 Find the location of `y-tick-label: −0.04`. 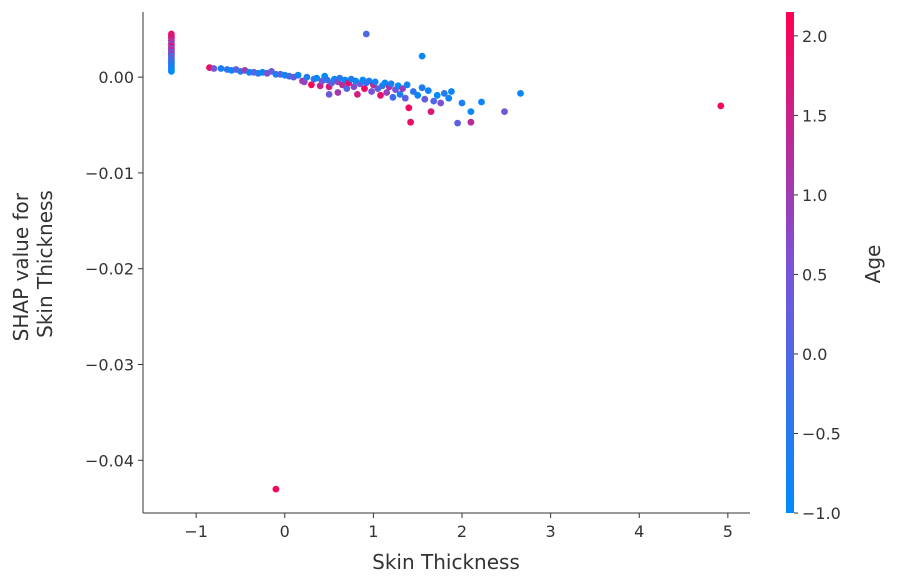

y-tick-label: −0.04 is located at coordinates (109, 460).